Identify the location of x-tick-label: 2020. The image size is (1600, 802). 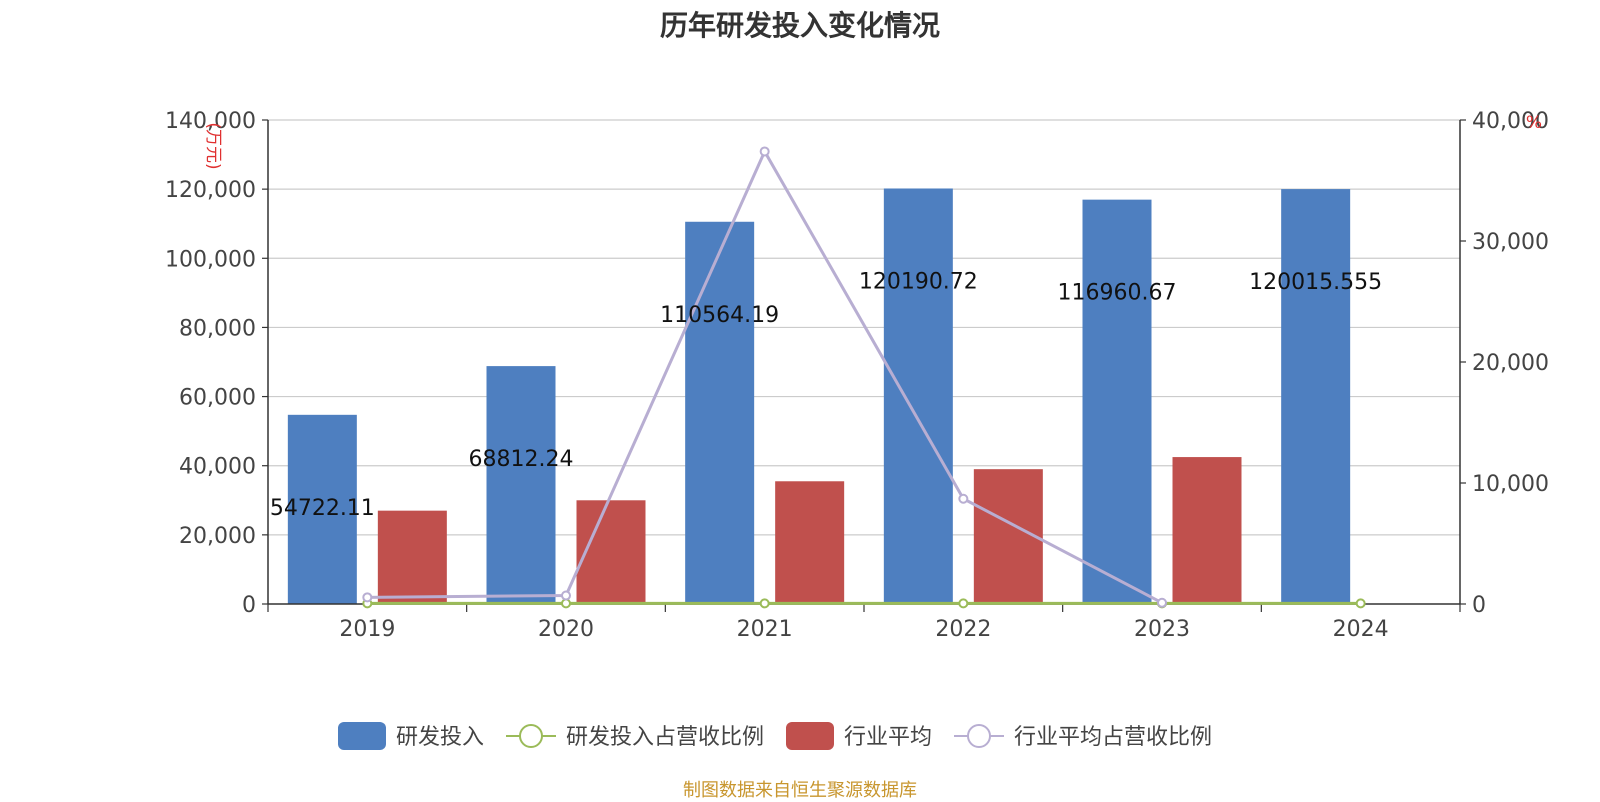
(566, 629).